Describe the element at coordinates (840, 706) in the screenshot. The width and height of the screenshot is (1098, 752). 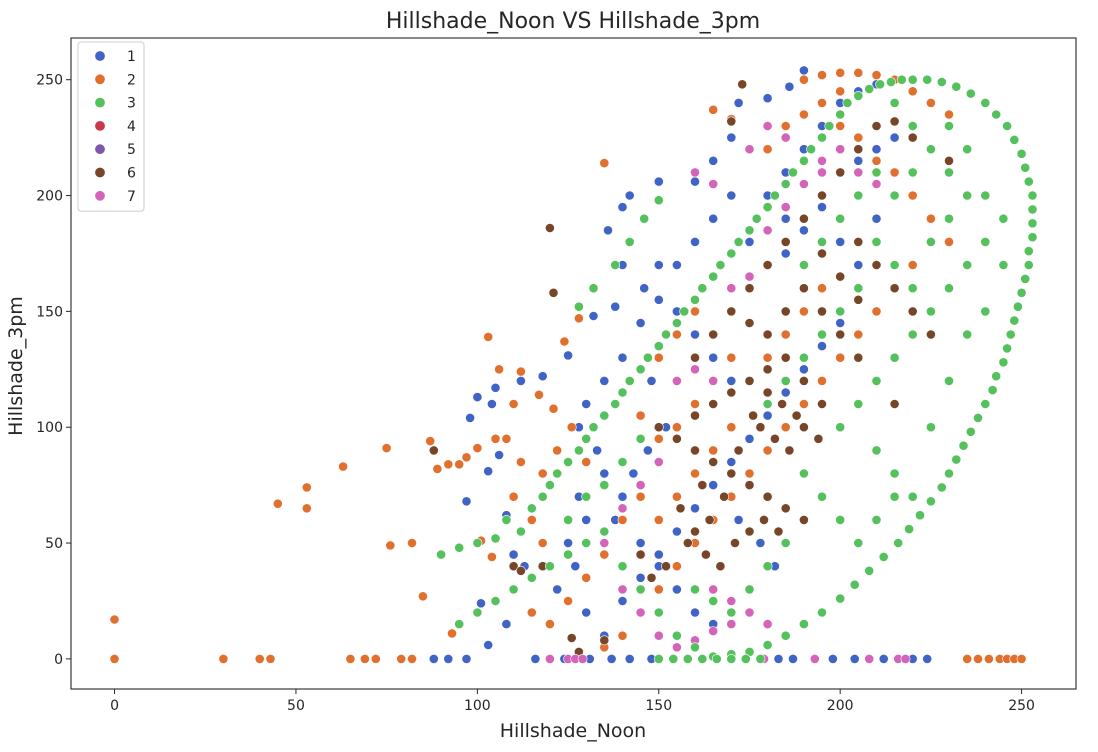
I see `x-tick-label: 200` at that location.